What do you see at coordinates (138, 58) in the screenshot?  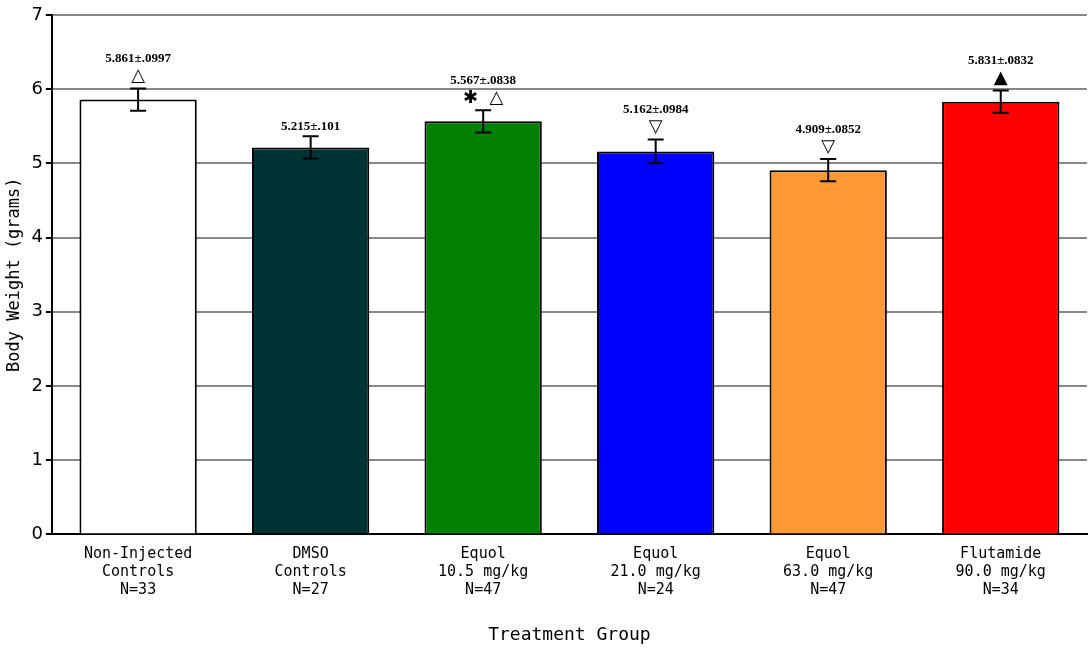 I see `data-label: 5.861±.0997` at bounding box center [138, 58].